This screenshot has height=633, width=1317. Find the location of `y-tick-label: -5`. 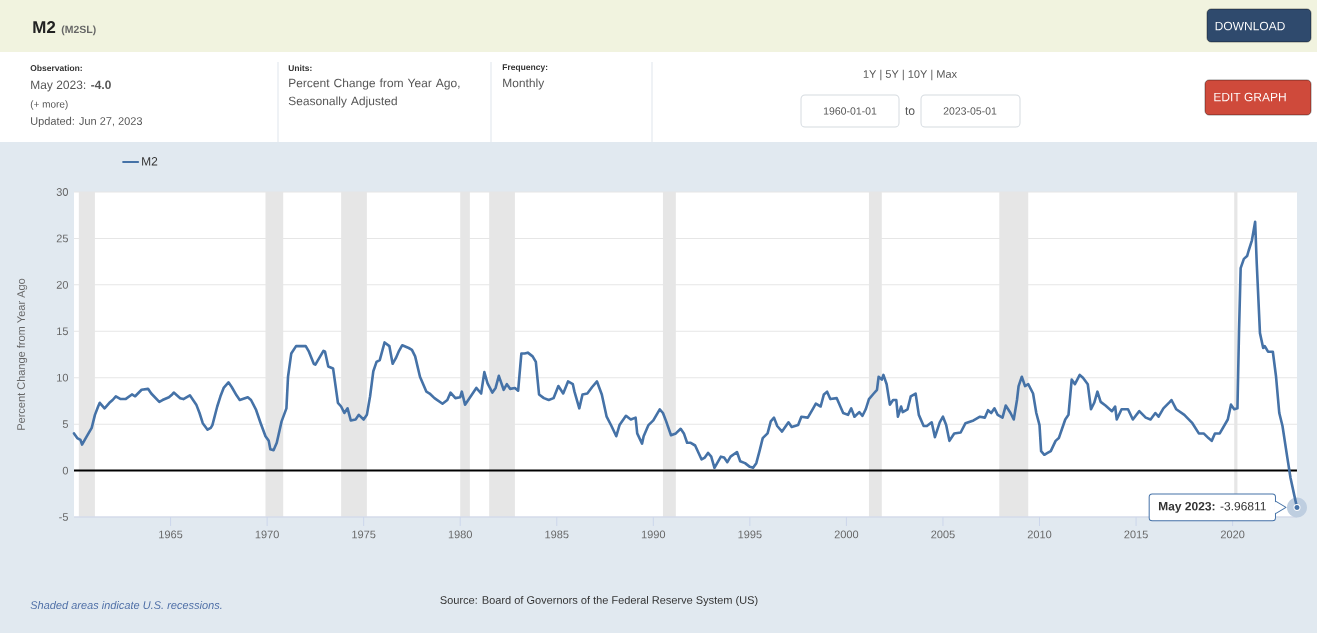

y-tick-label: -5 is located at coordinates (63, 517).